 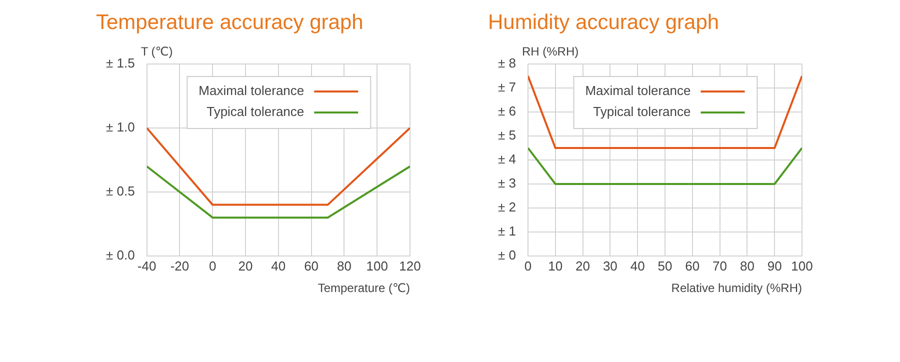 I want to click on x-tick-label: 50, so click(x=665, y=266).